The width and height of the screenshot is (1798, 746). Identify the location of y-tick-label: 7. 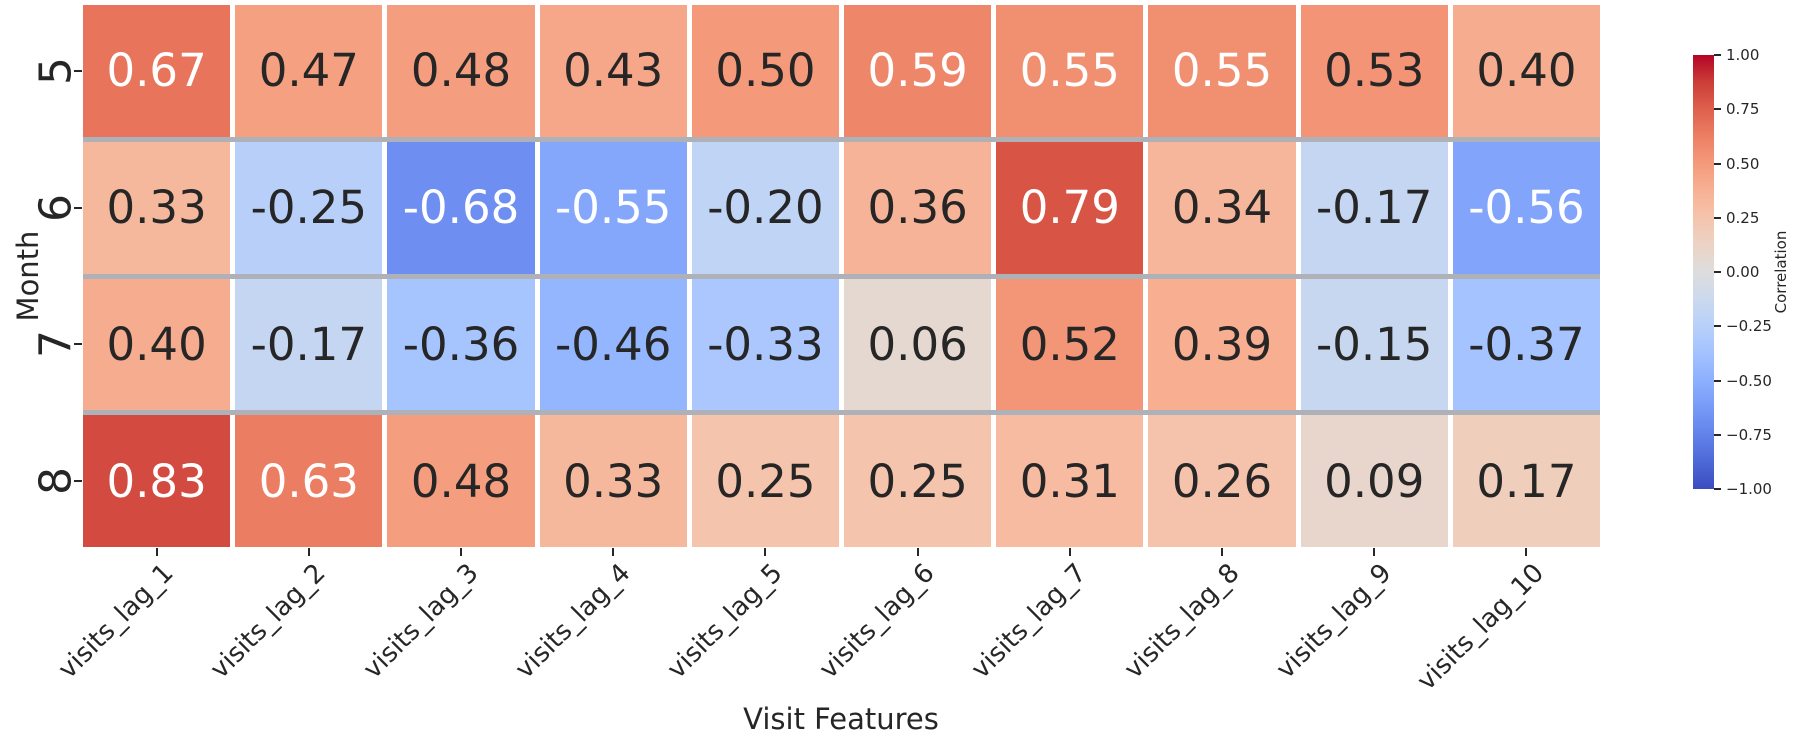
(56, 344).